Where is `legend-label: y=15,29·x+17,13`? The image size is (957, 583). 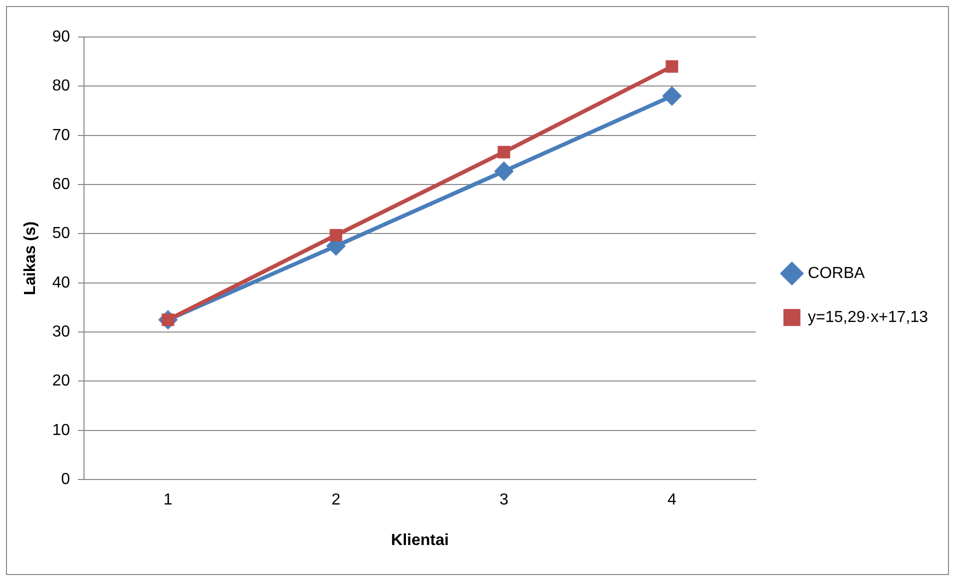
legend-label: y=15,29·x+17,13 is located at coordinates (868, 317).